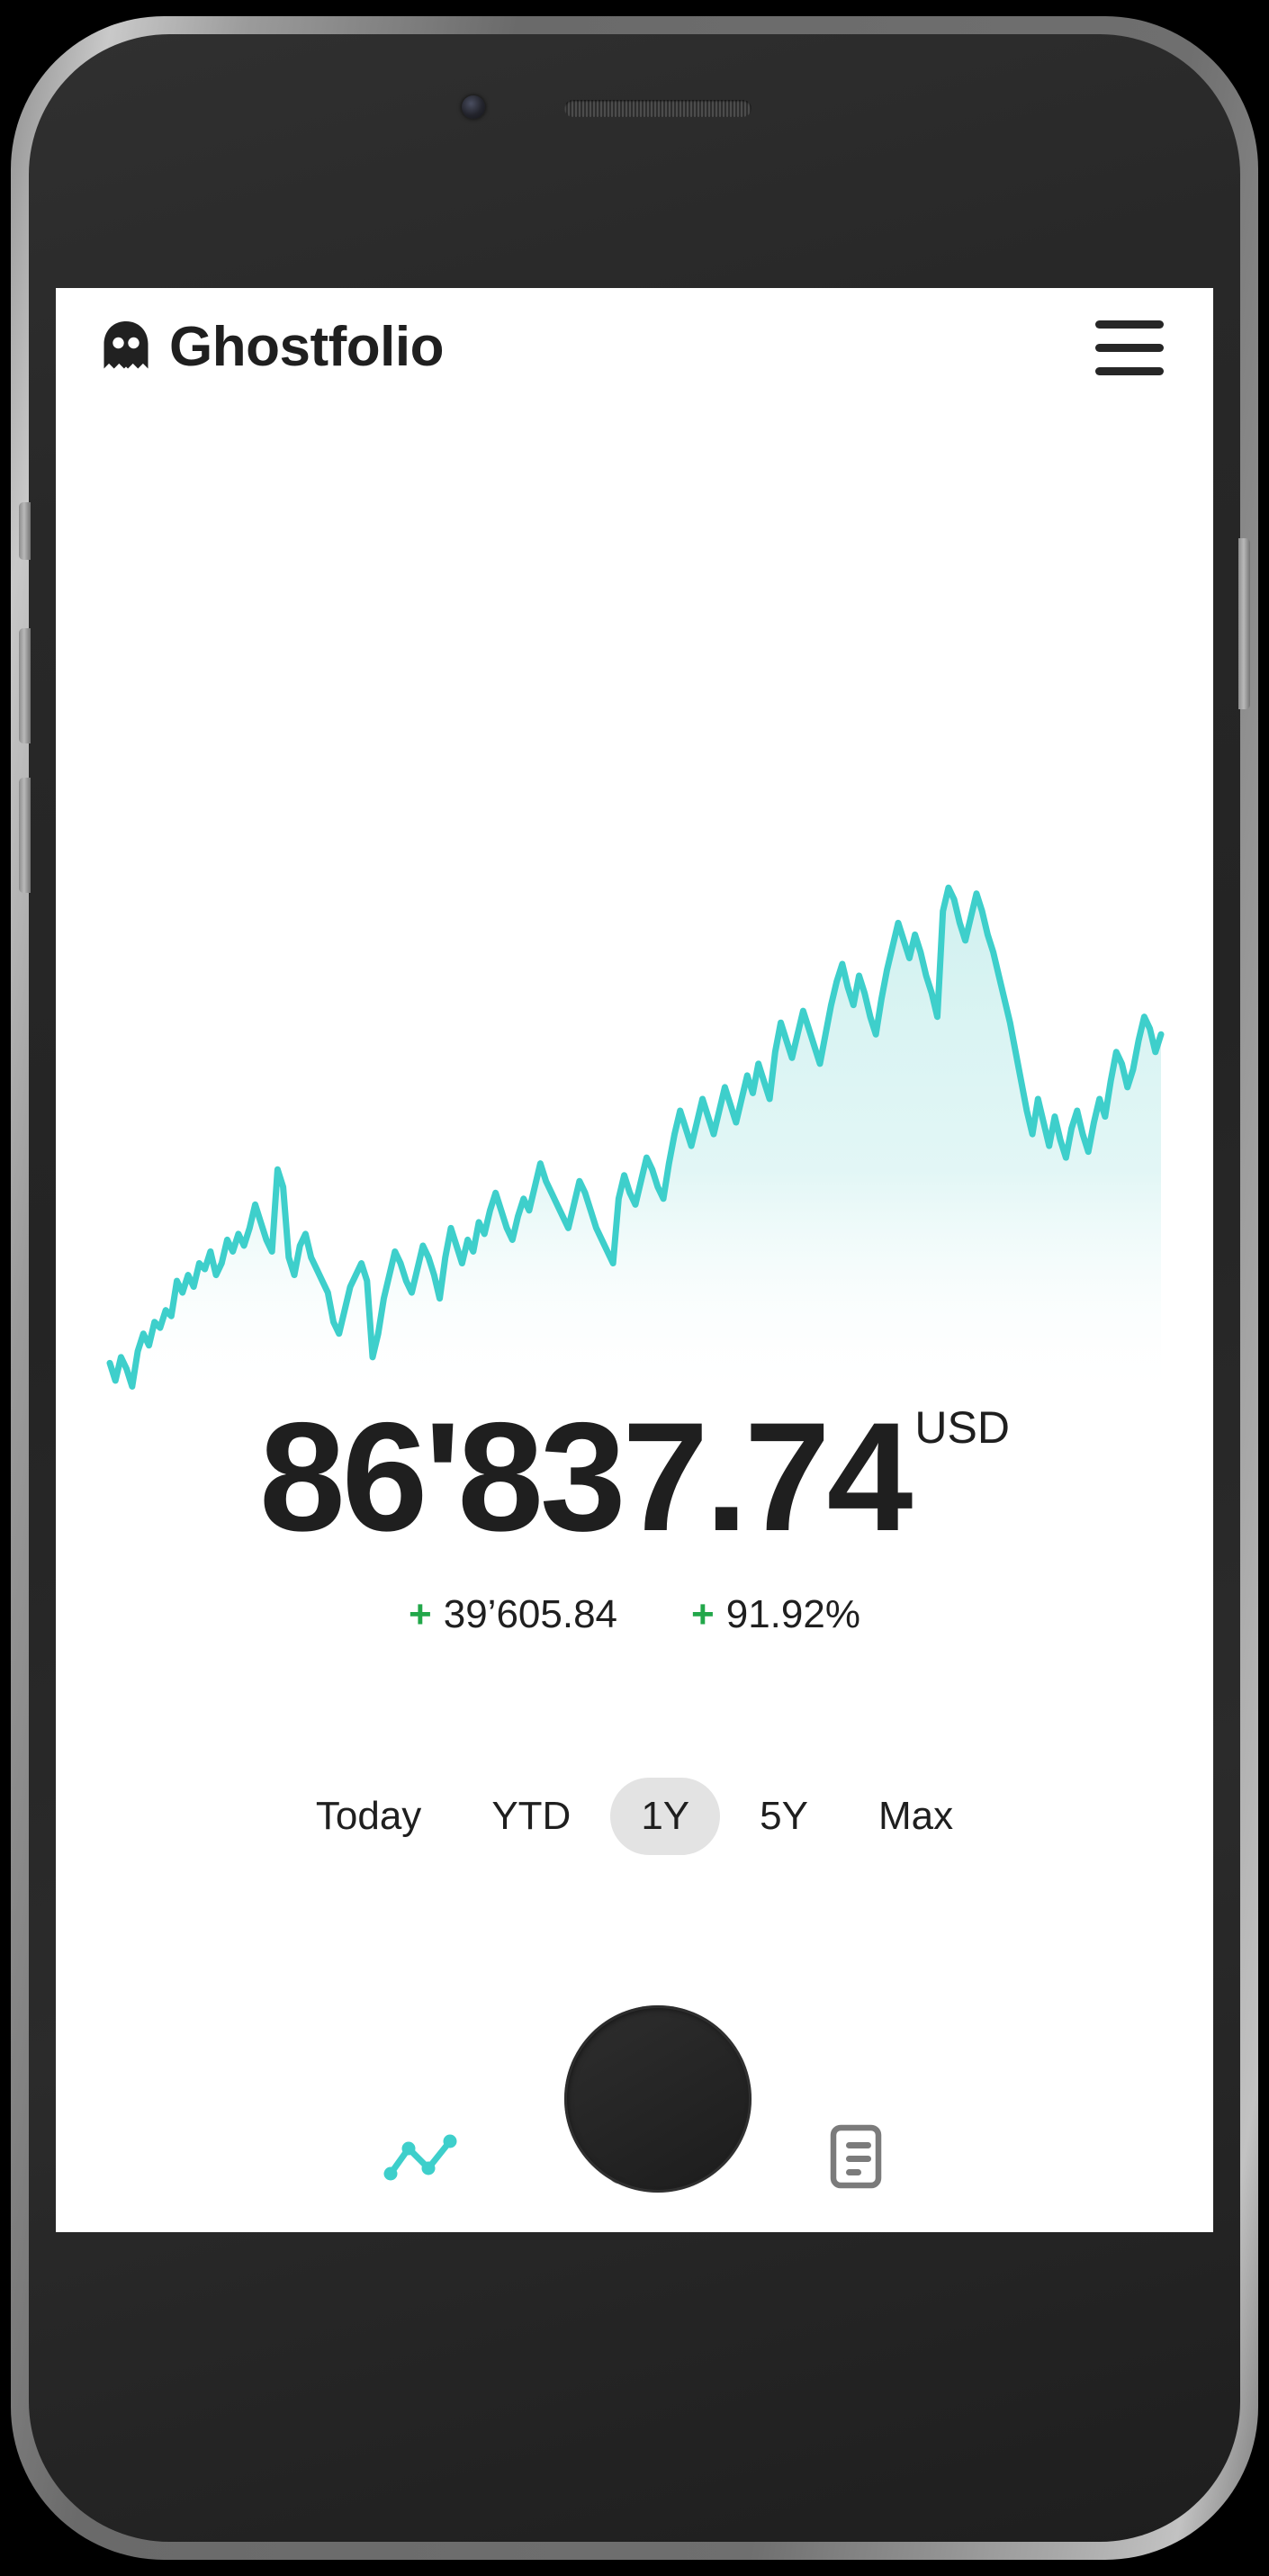 The image size is (1269, 2576). I want to click on portfolio-summary: 86'837.74 USD + 39’605.84 + 91.92%, so click(634, 1518).